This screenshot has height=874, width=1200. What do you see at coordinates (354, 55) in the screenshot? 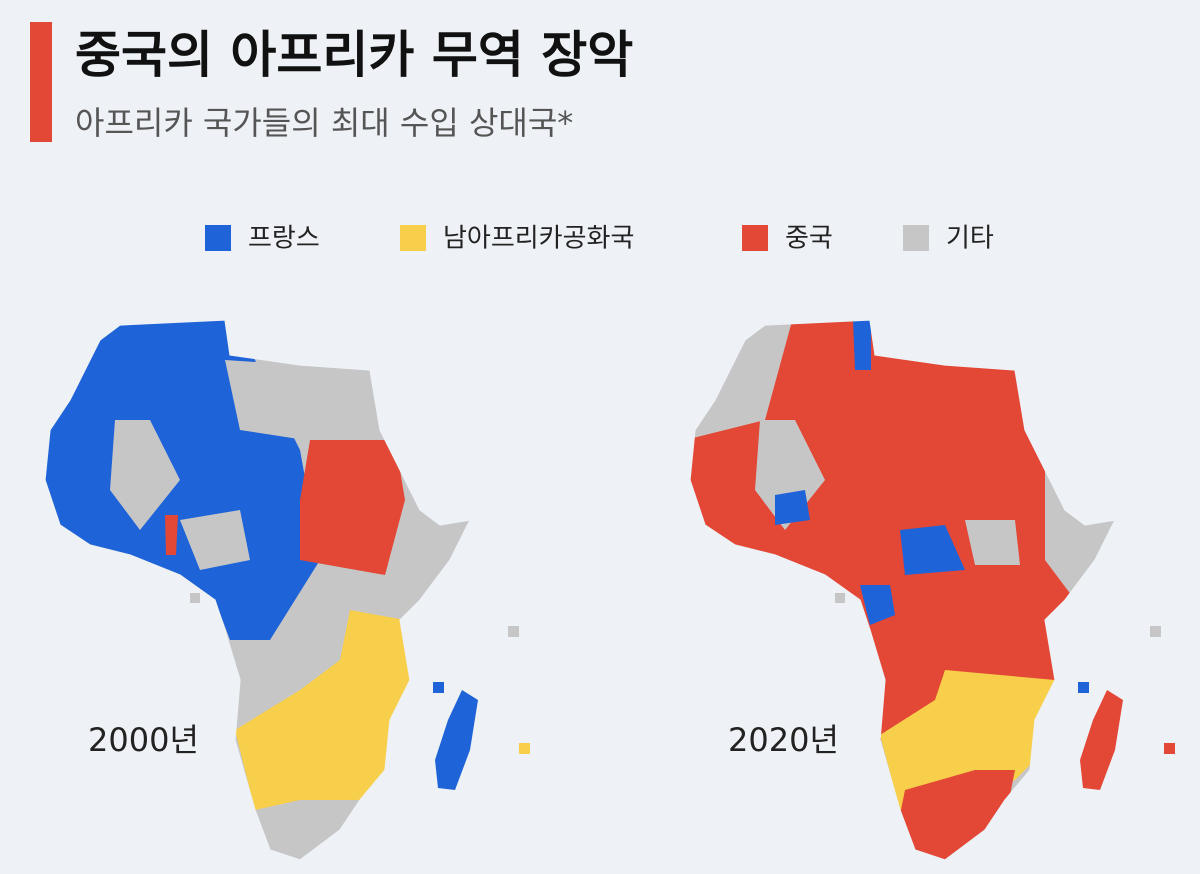
I see `title: 중국의 아프리카 무역 장악` at bounding box center [354, 55].